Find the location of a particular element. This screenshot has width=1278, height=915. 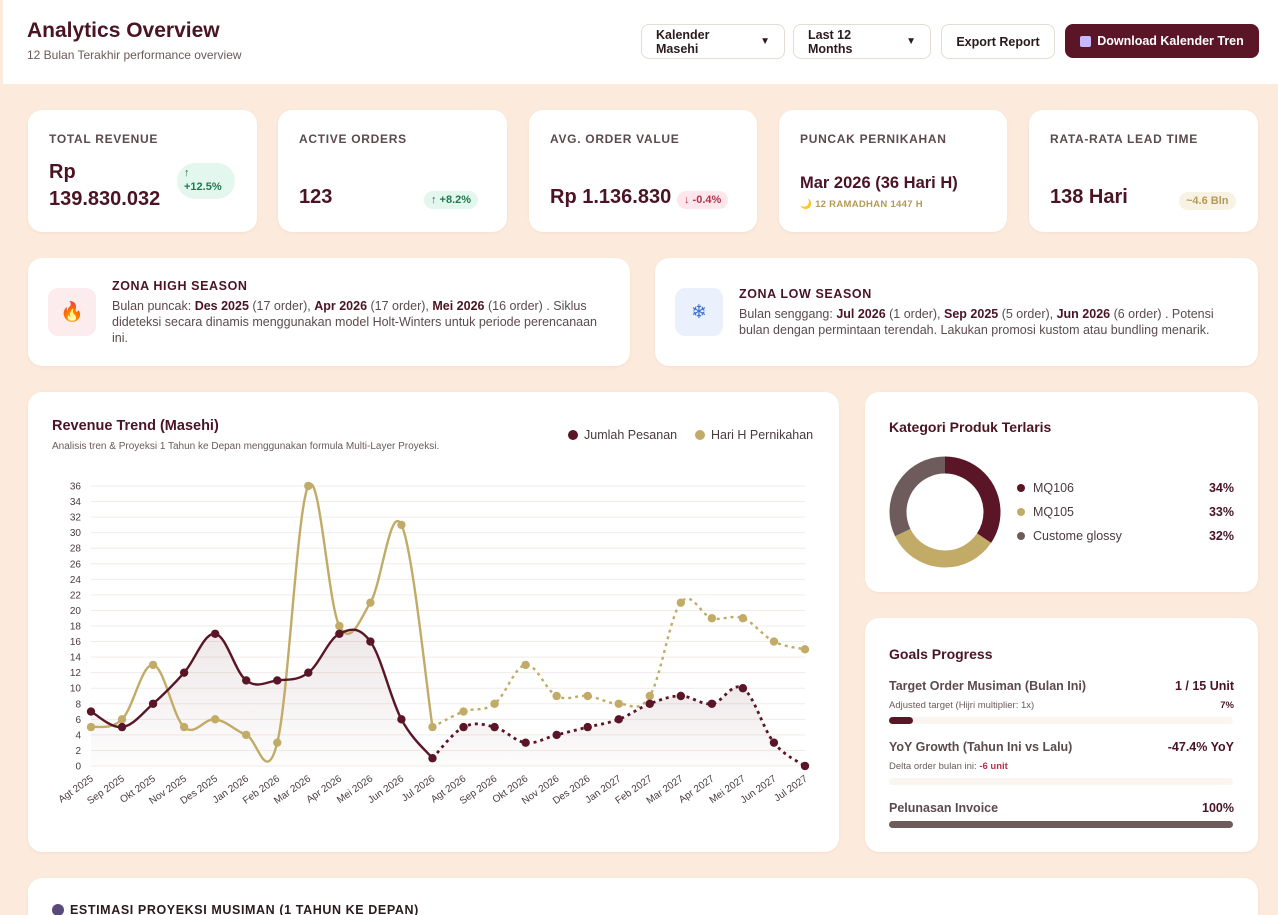

goal-value: 1 / 15 Unit is located at coordinates (1204, 686).